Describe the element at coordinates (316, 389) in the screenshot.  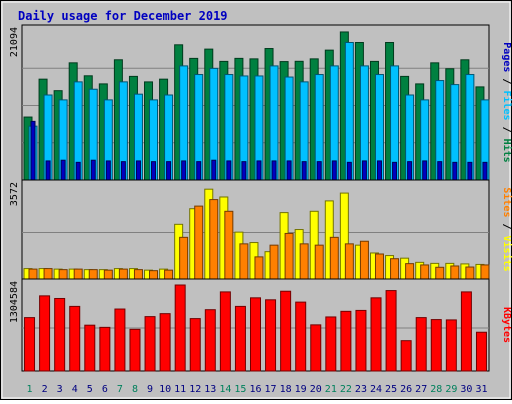
I see `day-label-20: 20` at that location.